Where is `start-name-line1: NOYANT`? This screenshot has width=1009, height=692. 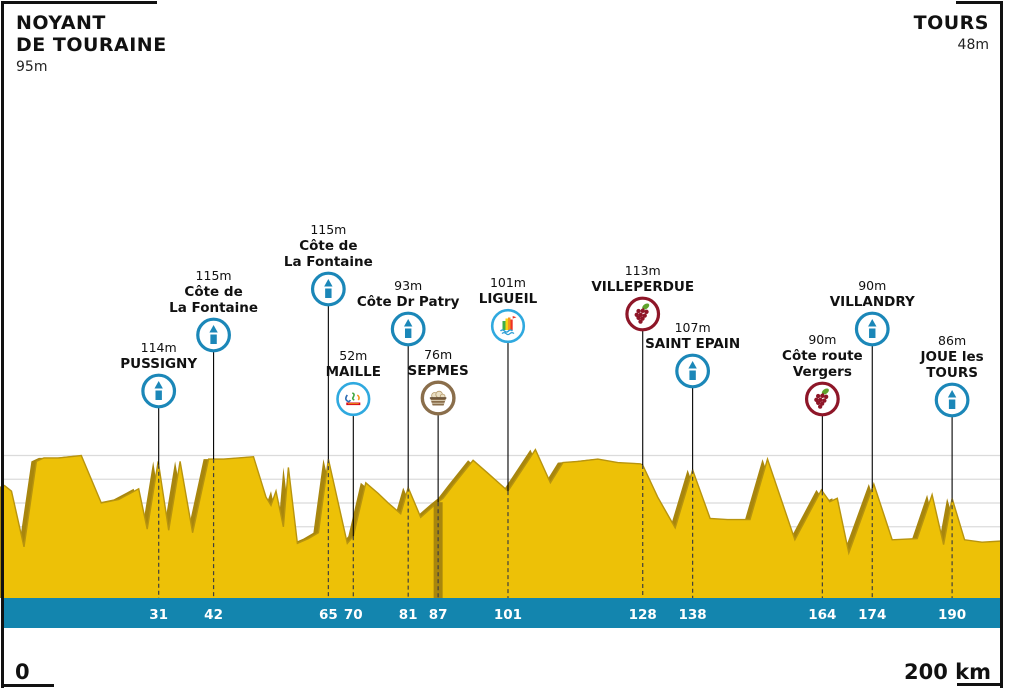
start-name-line1: NOYANT is located at coordinates (61, 23).